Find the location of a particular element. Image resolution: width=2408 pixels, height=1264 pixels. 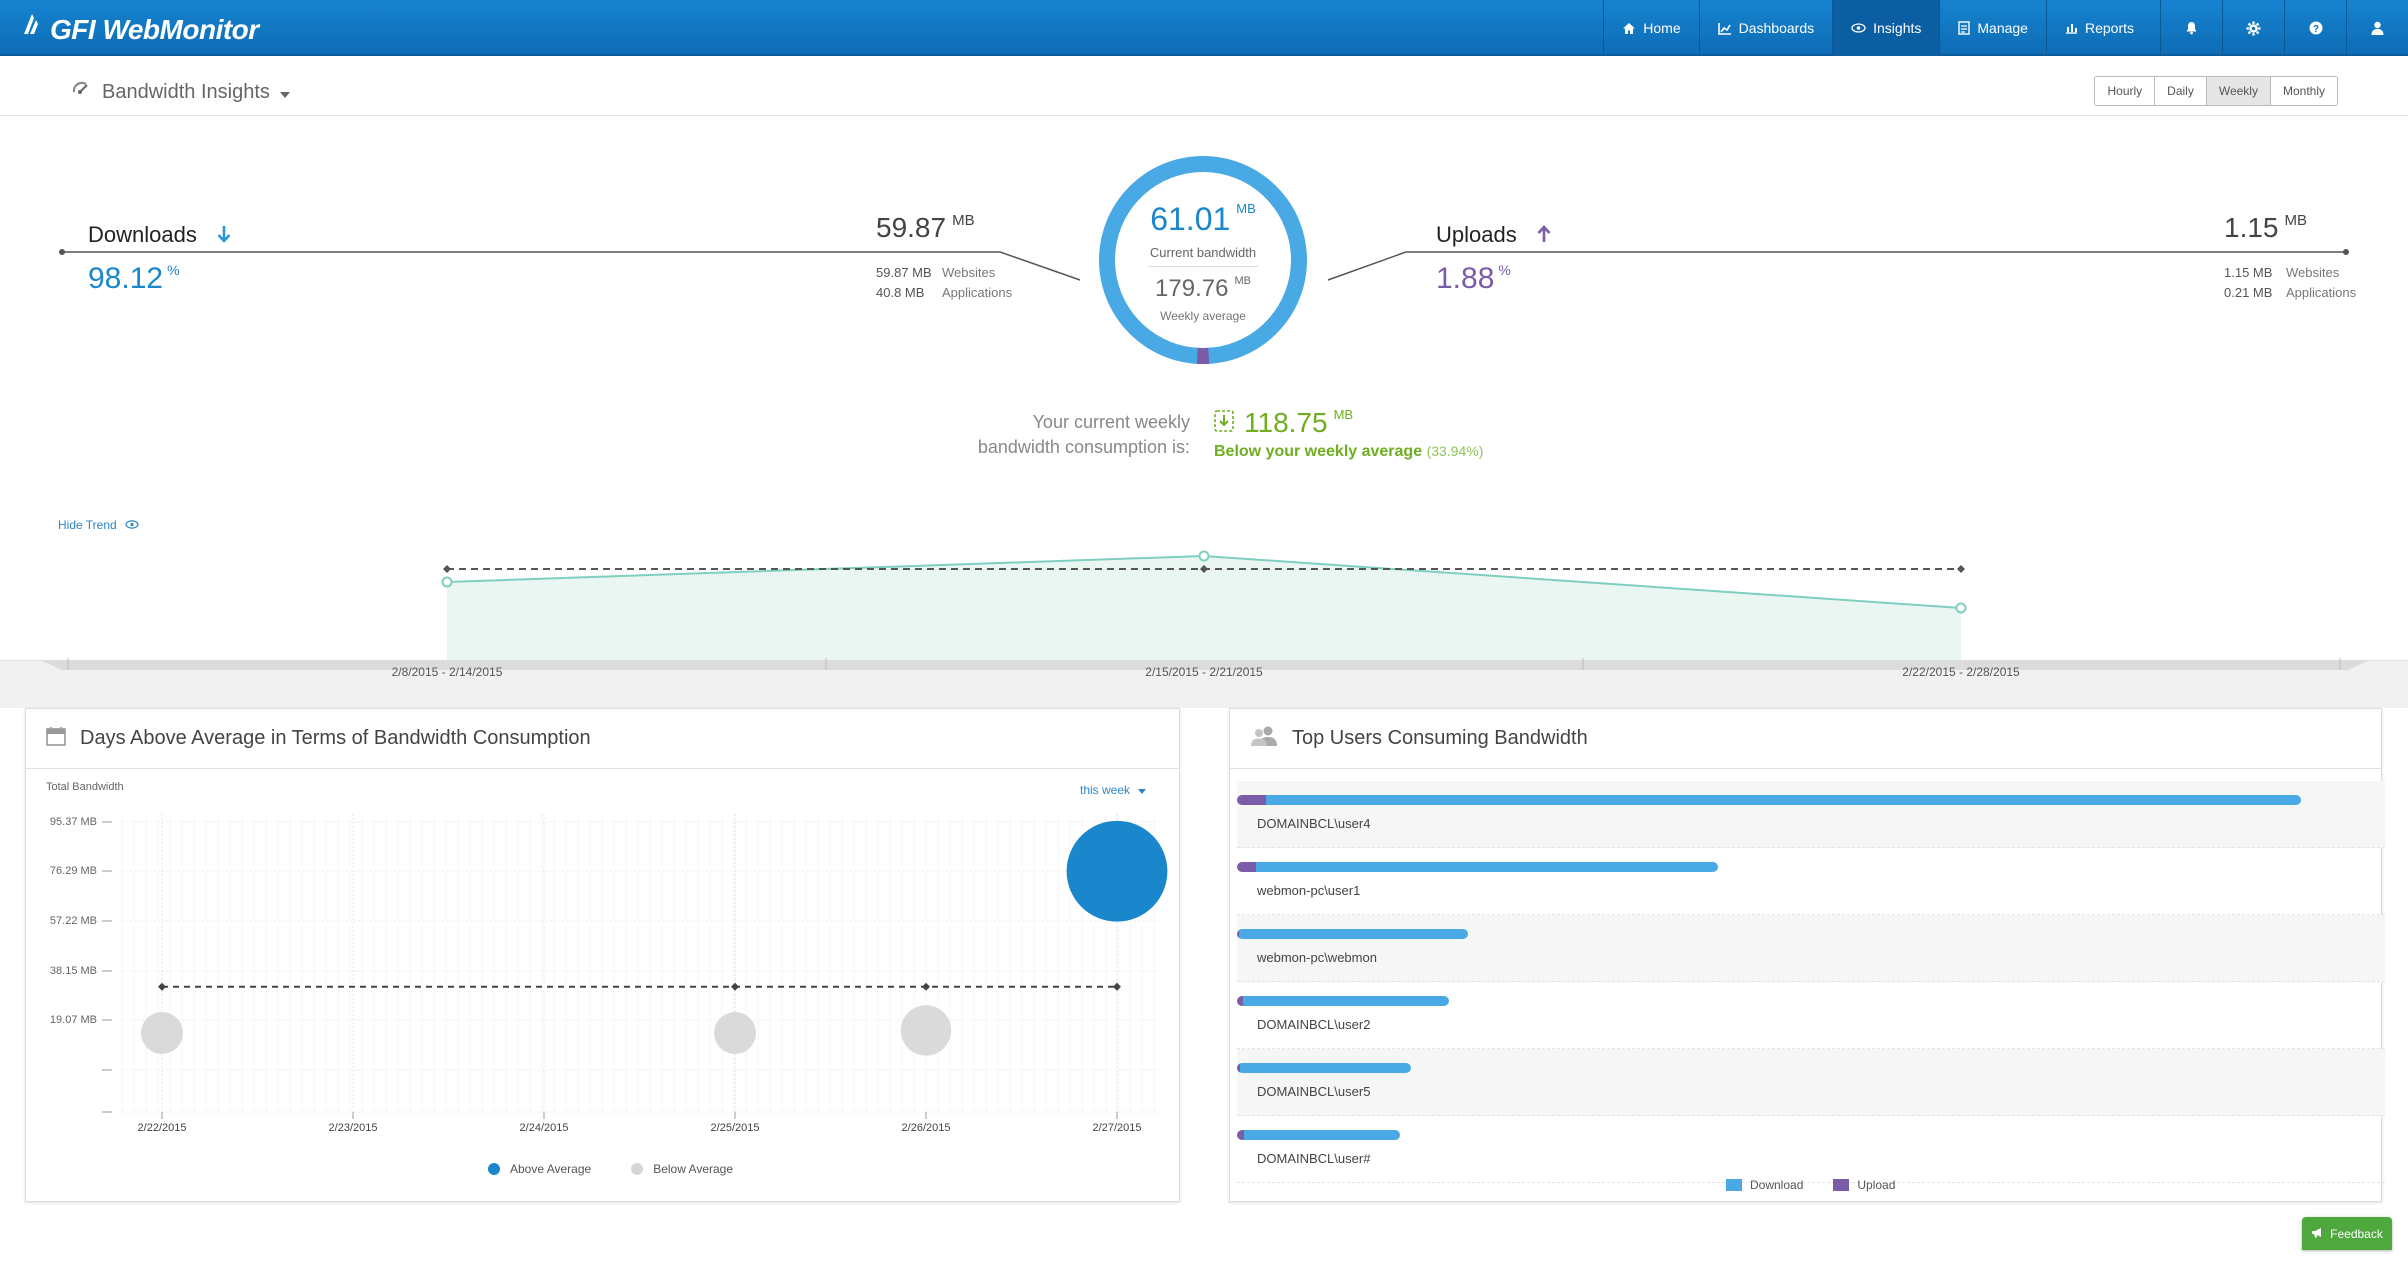

notifications-button is located at coordinates (2191, 28).